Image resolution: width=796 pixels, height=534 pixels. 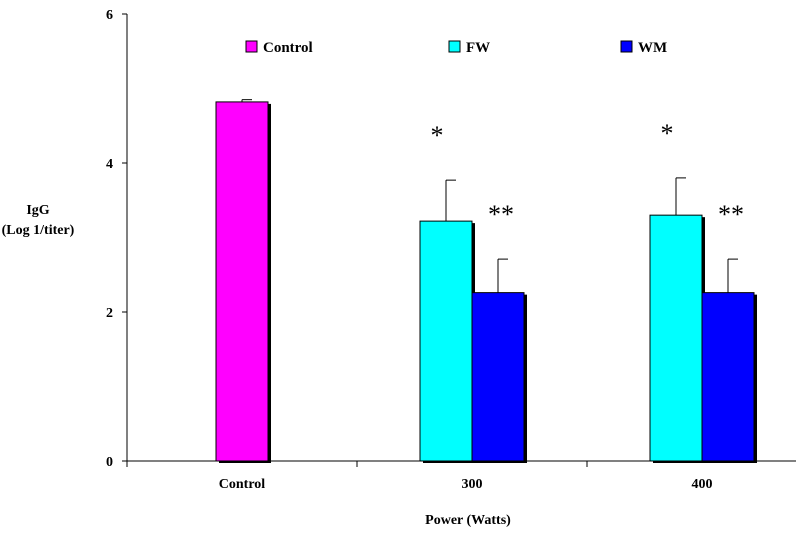 I want to click on y-axis-title: IgG (Log 1/titer), so click(x=38, y=220).